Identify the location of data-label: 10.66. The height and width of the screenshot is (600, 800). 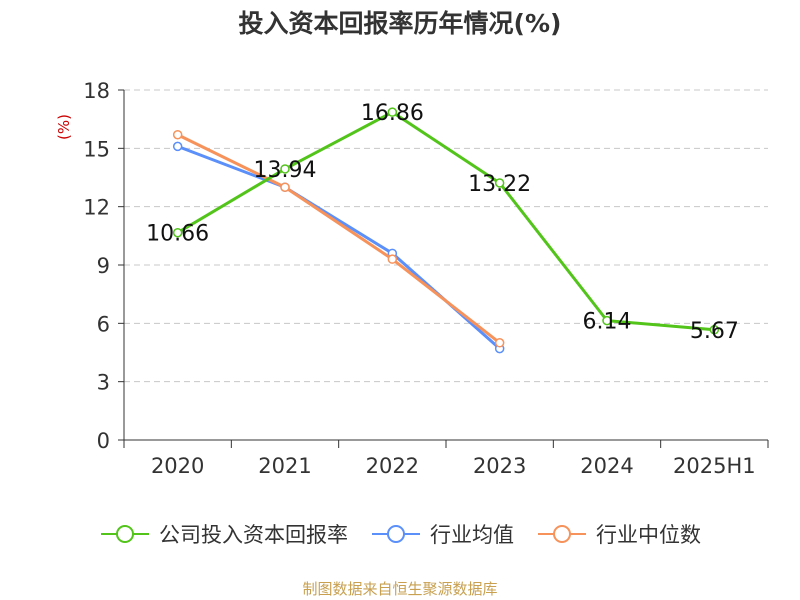
(177, 234).